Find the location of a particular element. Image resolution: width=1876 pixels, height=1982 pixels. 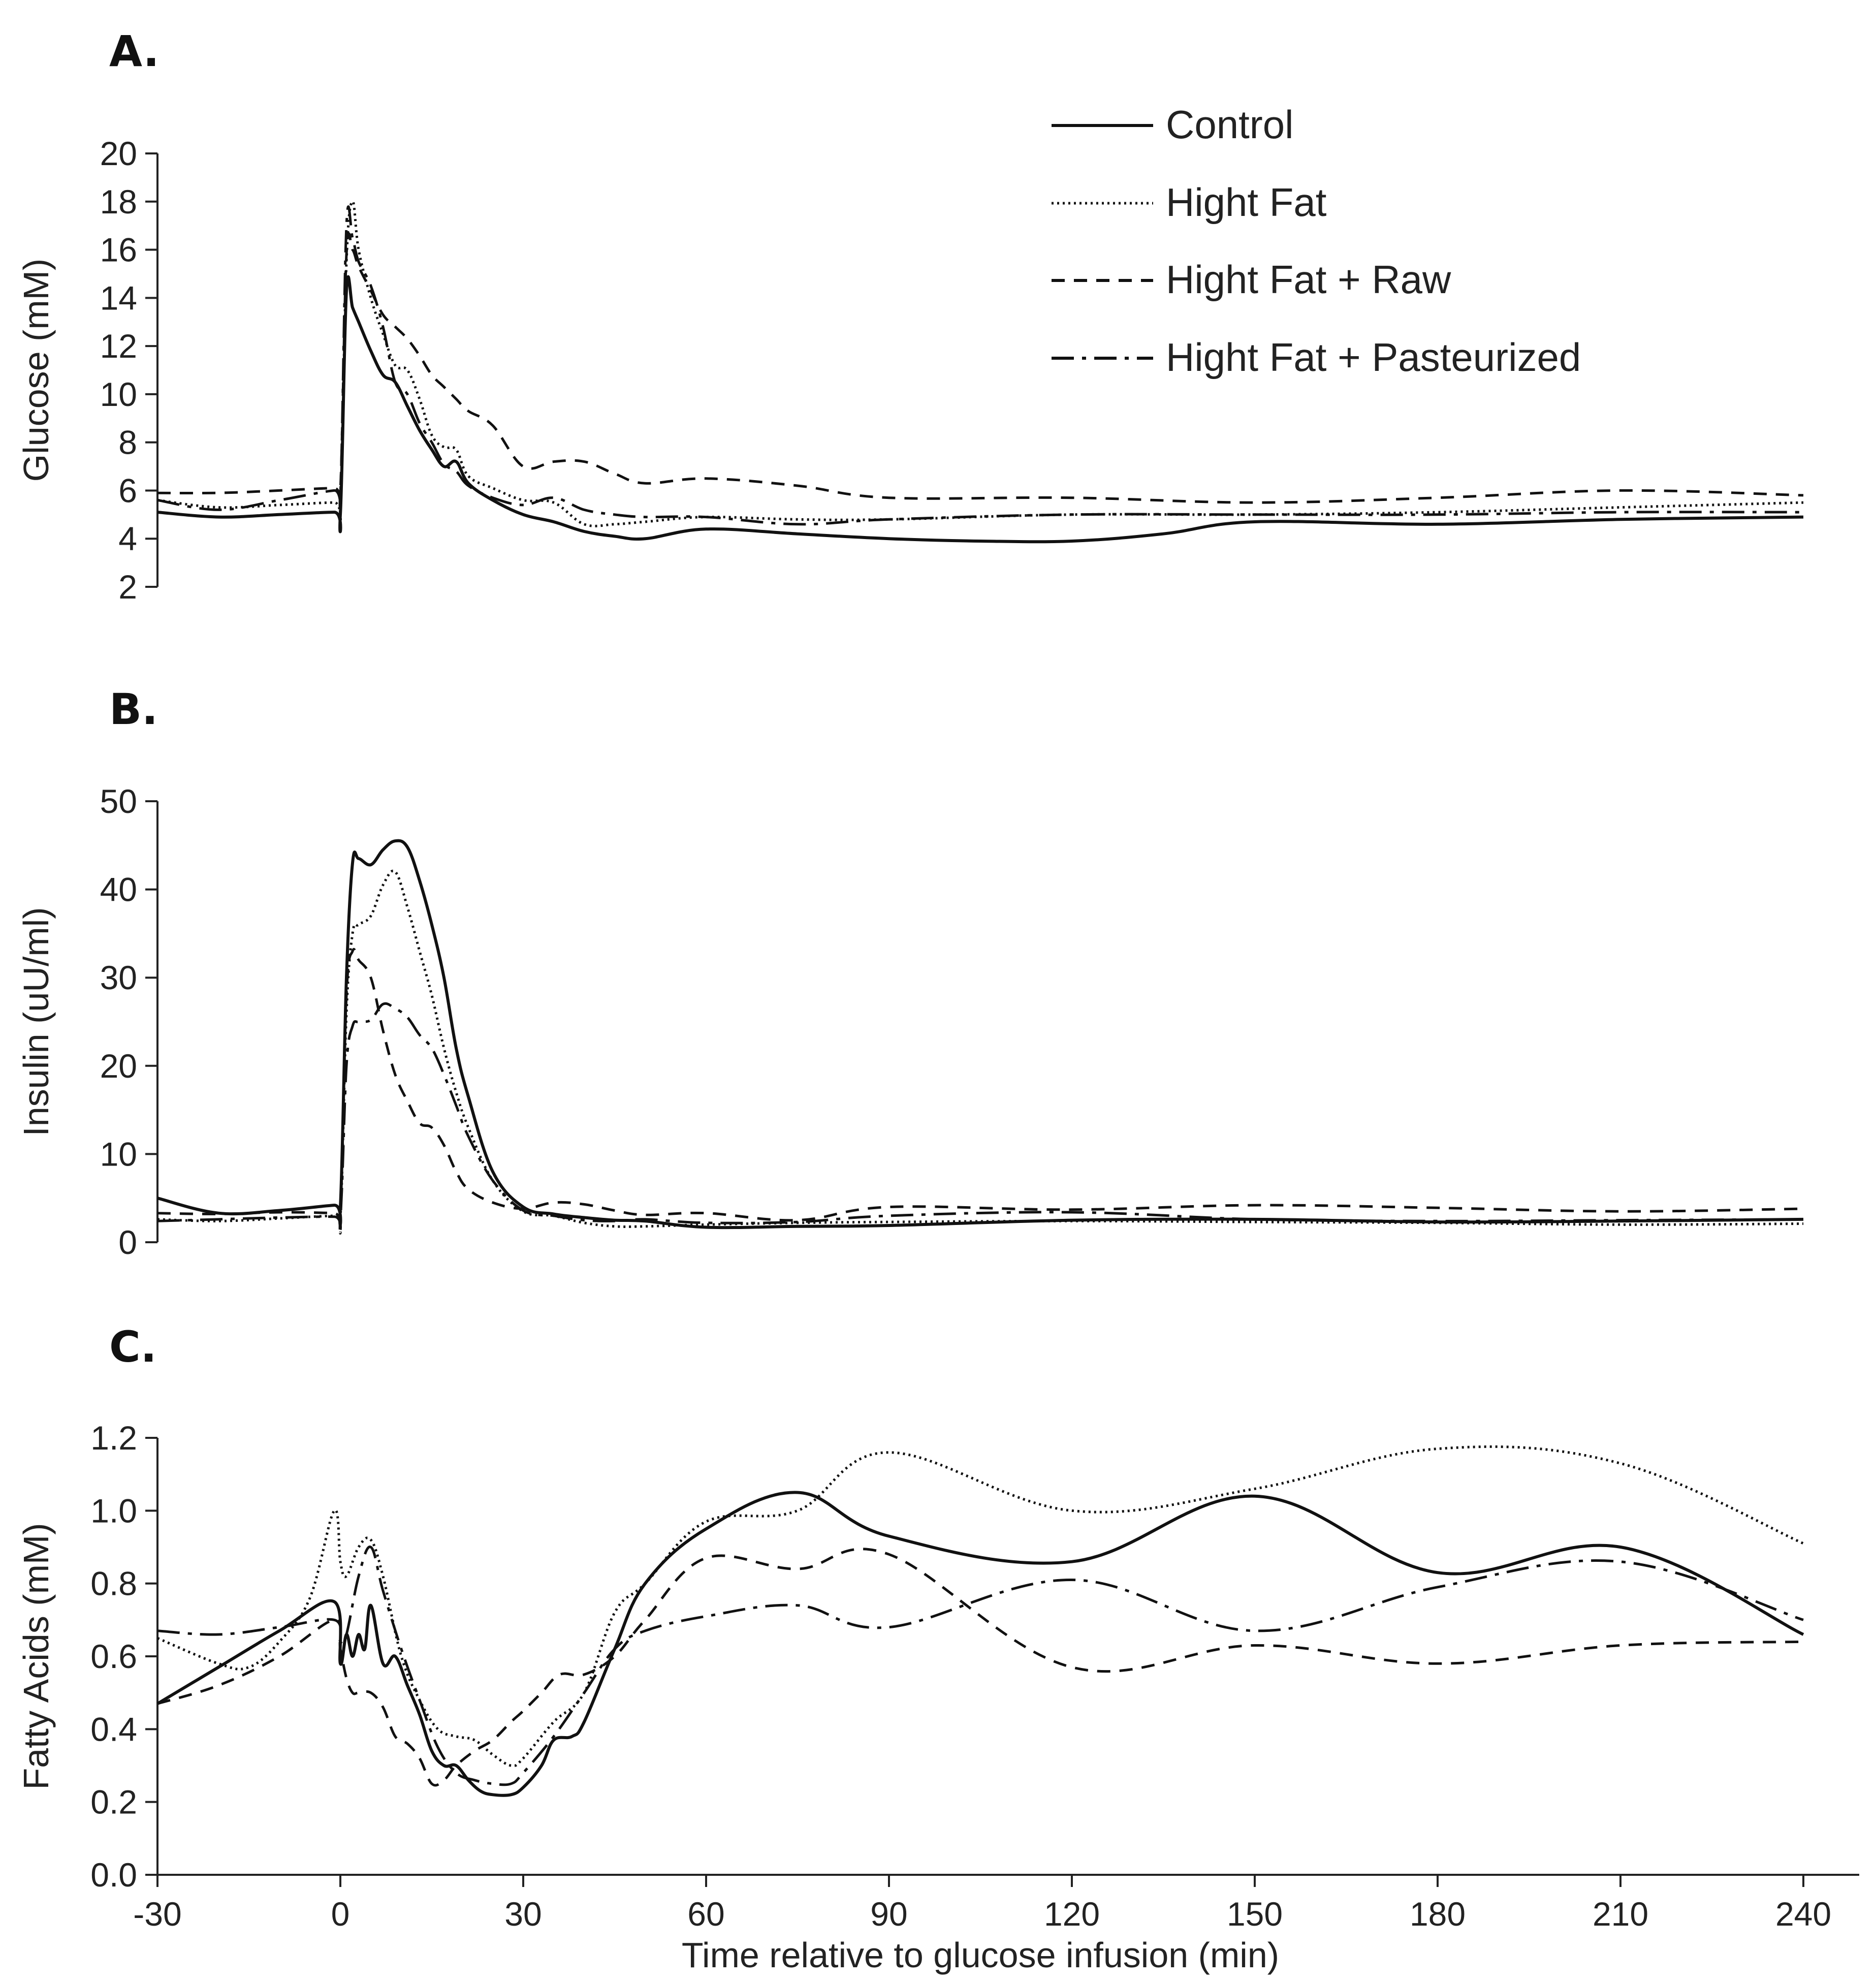

y-tick-label-a: 18 is located at coordinates (118, 202).